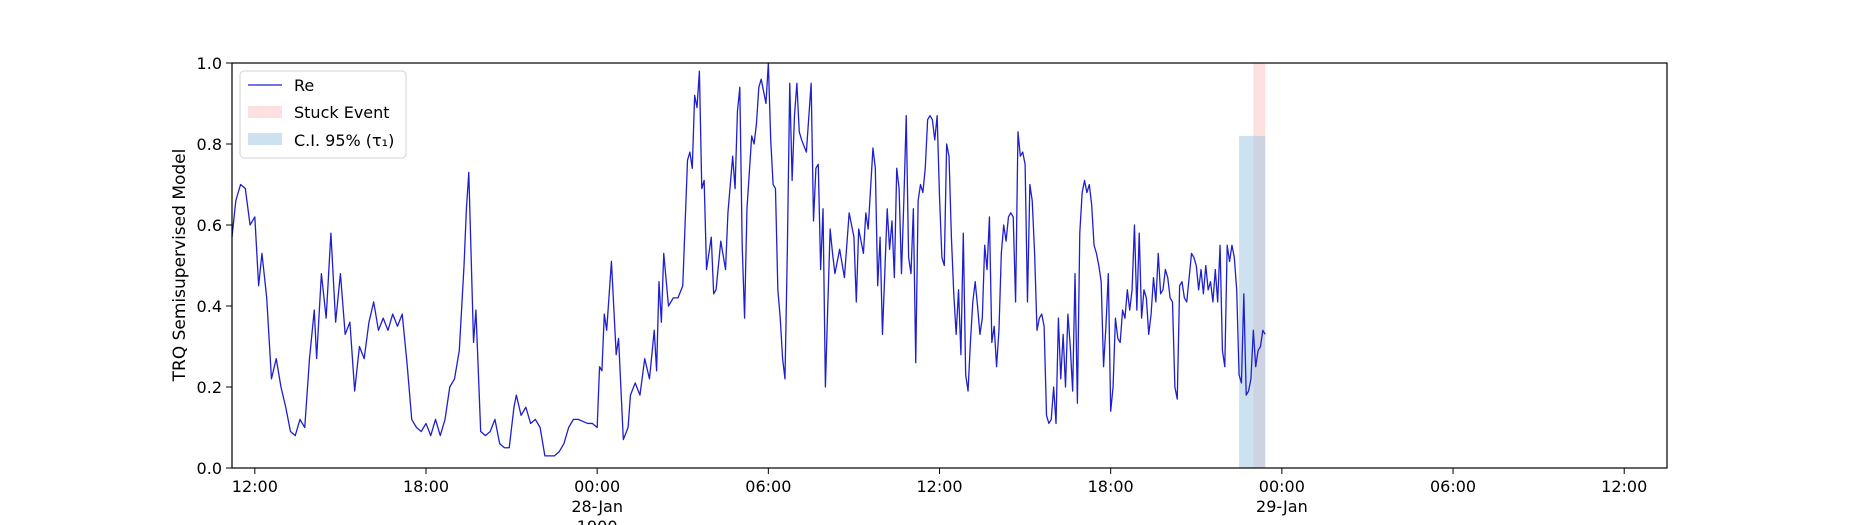 The image size is (1850, 525). Describe the element at coordinates (265, 112) in the screenshot. I see `legend-swatch-stuck` at that location.